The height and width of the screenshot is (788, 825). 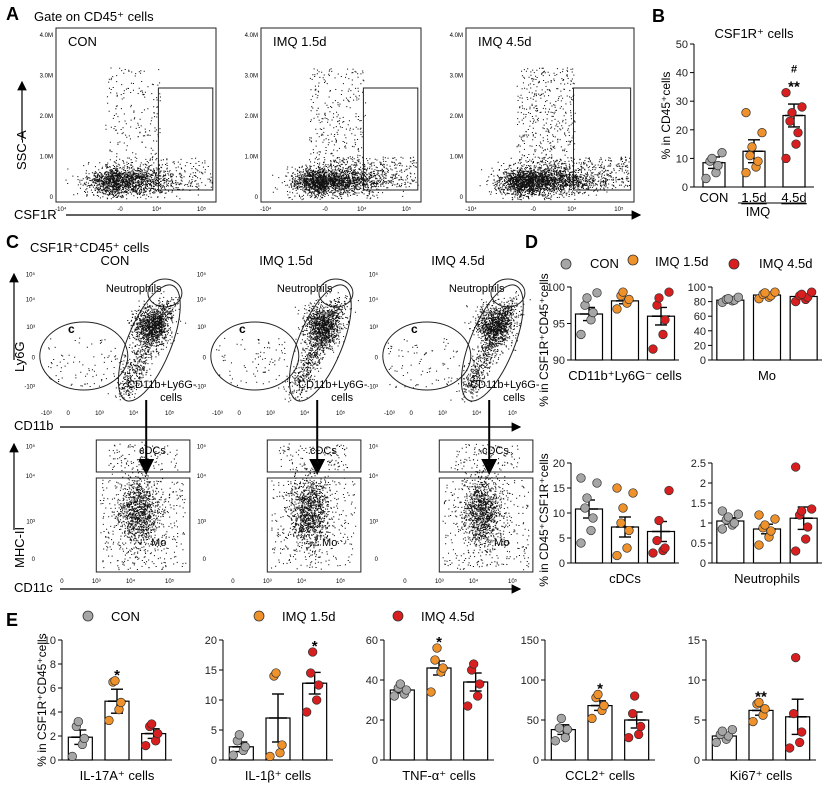 I want to click on y-tick-label: 40, so click(x=700, y=332).